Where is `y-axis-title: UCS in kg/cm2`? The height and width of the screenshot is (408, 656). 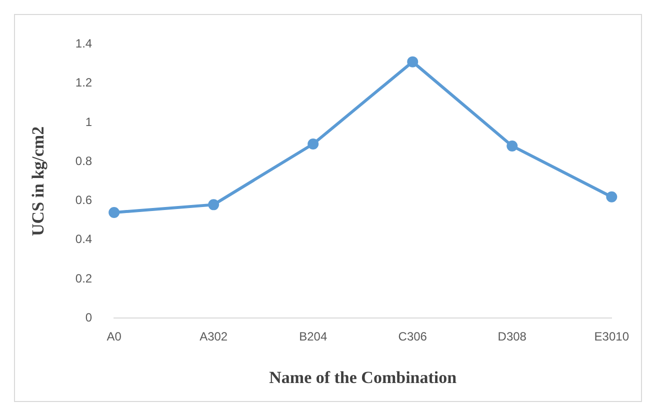
y-axis-title: UCS in kg/cm2 is located at coordinates (38, 181).